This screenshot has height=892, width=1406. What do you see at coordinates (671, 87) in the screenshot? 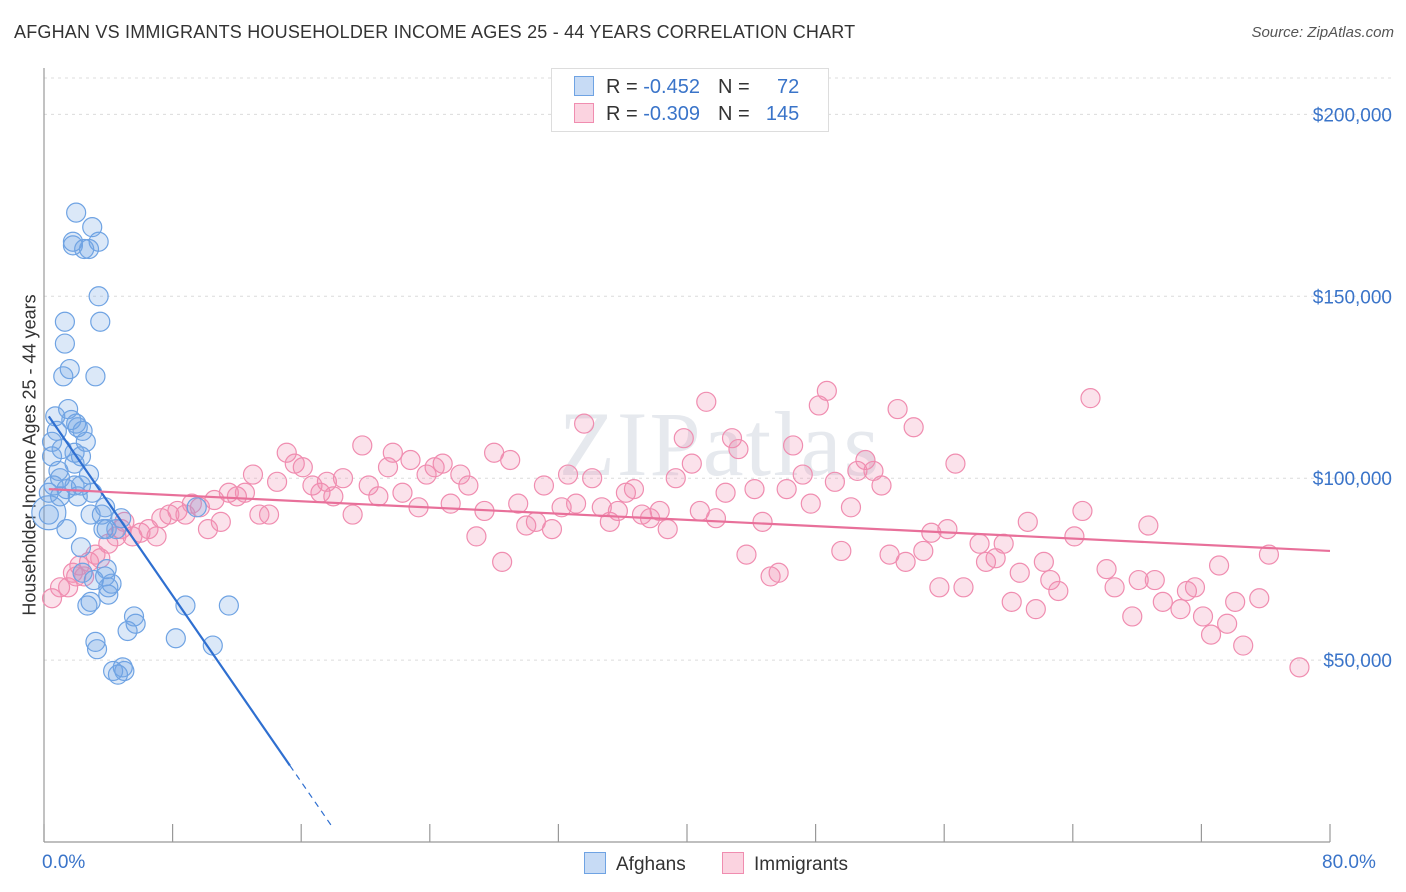
I see `afghans-r-value: -0.452` at bounding box center [671, 87].